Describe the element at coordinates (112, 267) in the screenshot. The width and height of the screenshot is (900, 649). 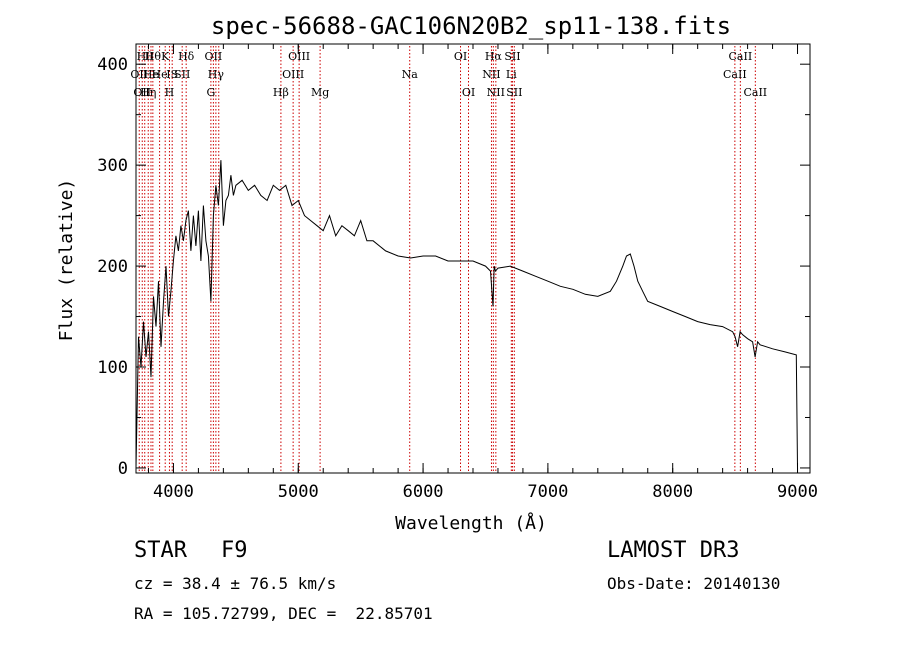
I see `y-tick-label: 200` at that location.